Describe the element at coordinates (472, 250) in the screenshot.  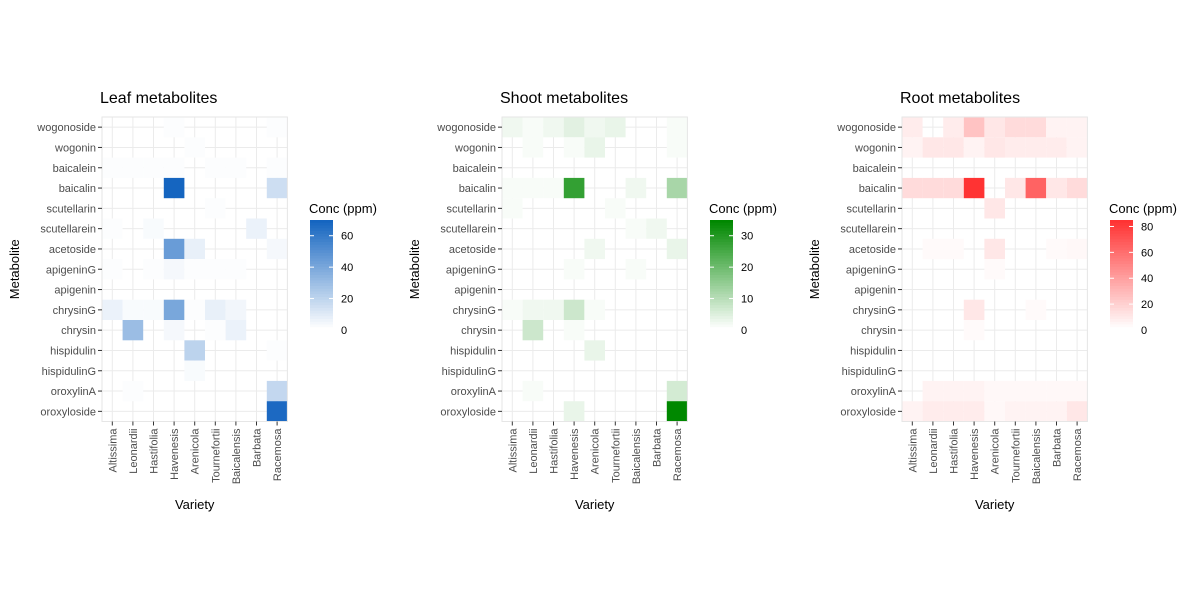
I see `y-tick-label: acetoside` at that location.